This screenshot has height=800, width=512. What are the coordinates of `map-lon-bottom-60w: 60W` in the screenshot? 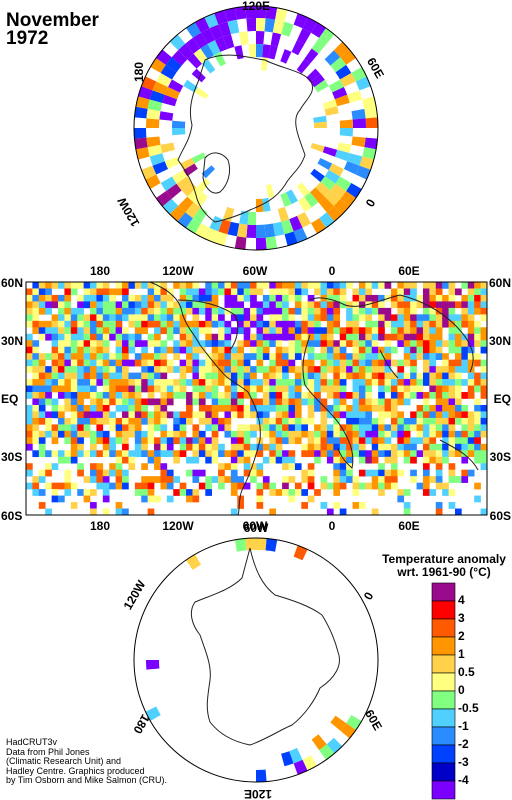 It's located at (255, 526).